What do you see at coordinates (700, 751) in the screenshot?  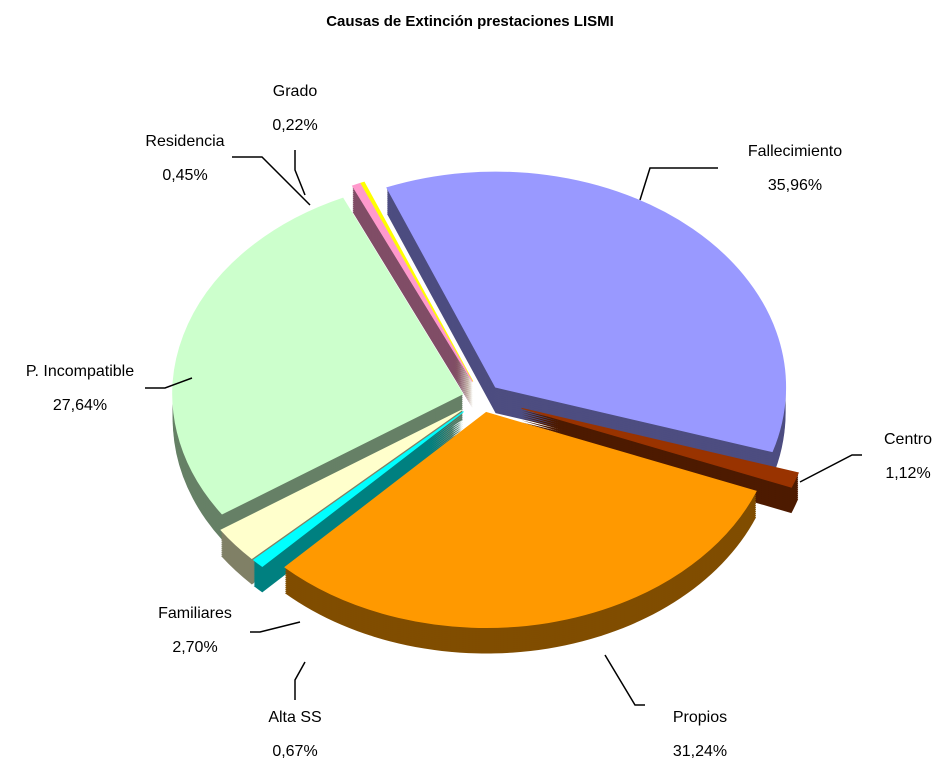 I see `slice-value: 31,24%` at bounding box center [700, 751].